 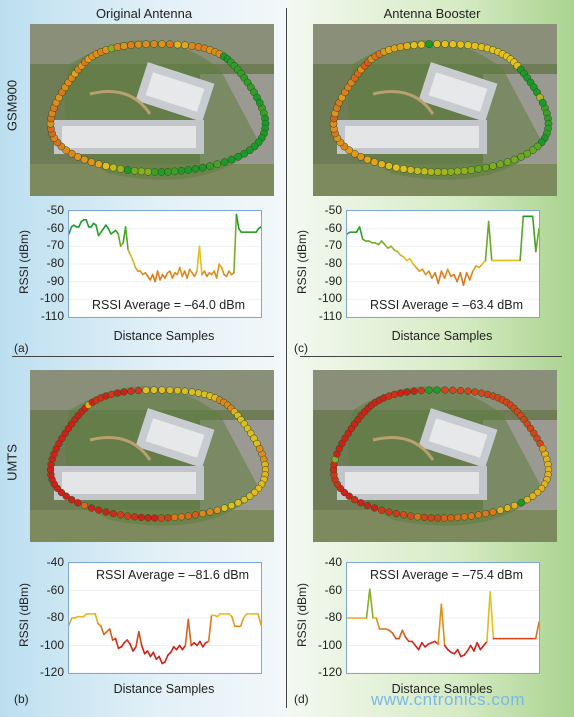 What do you see at coordinates (403, 448) in the screenshot?
I see `map-road` at bounding box center [403, 448].